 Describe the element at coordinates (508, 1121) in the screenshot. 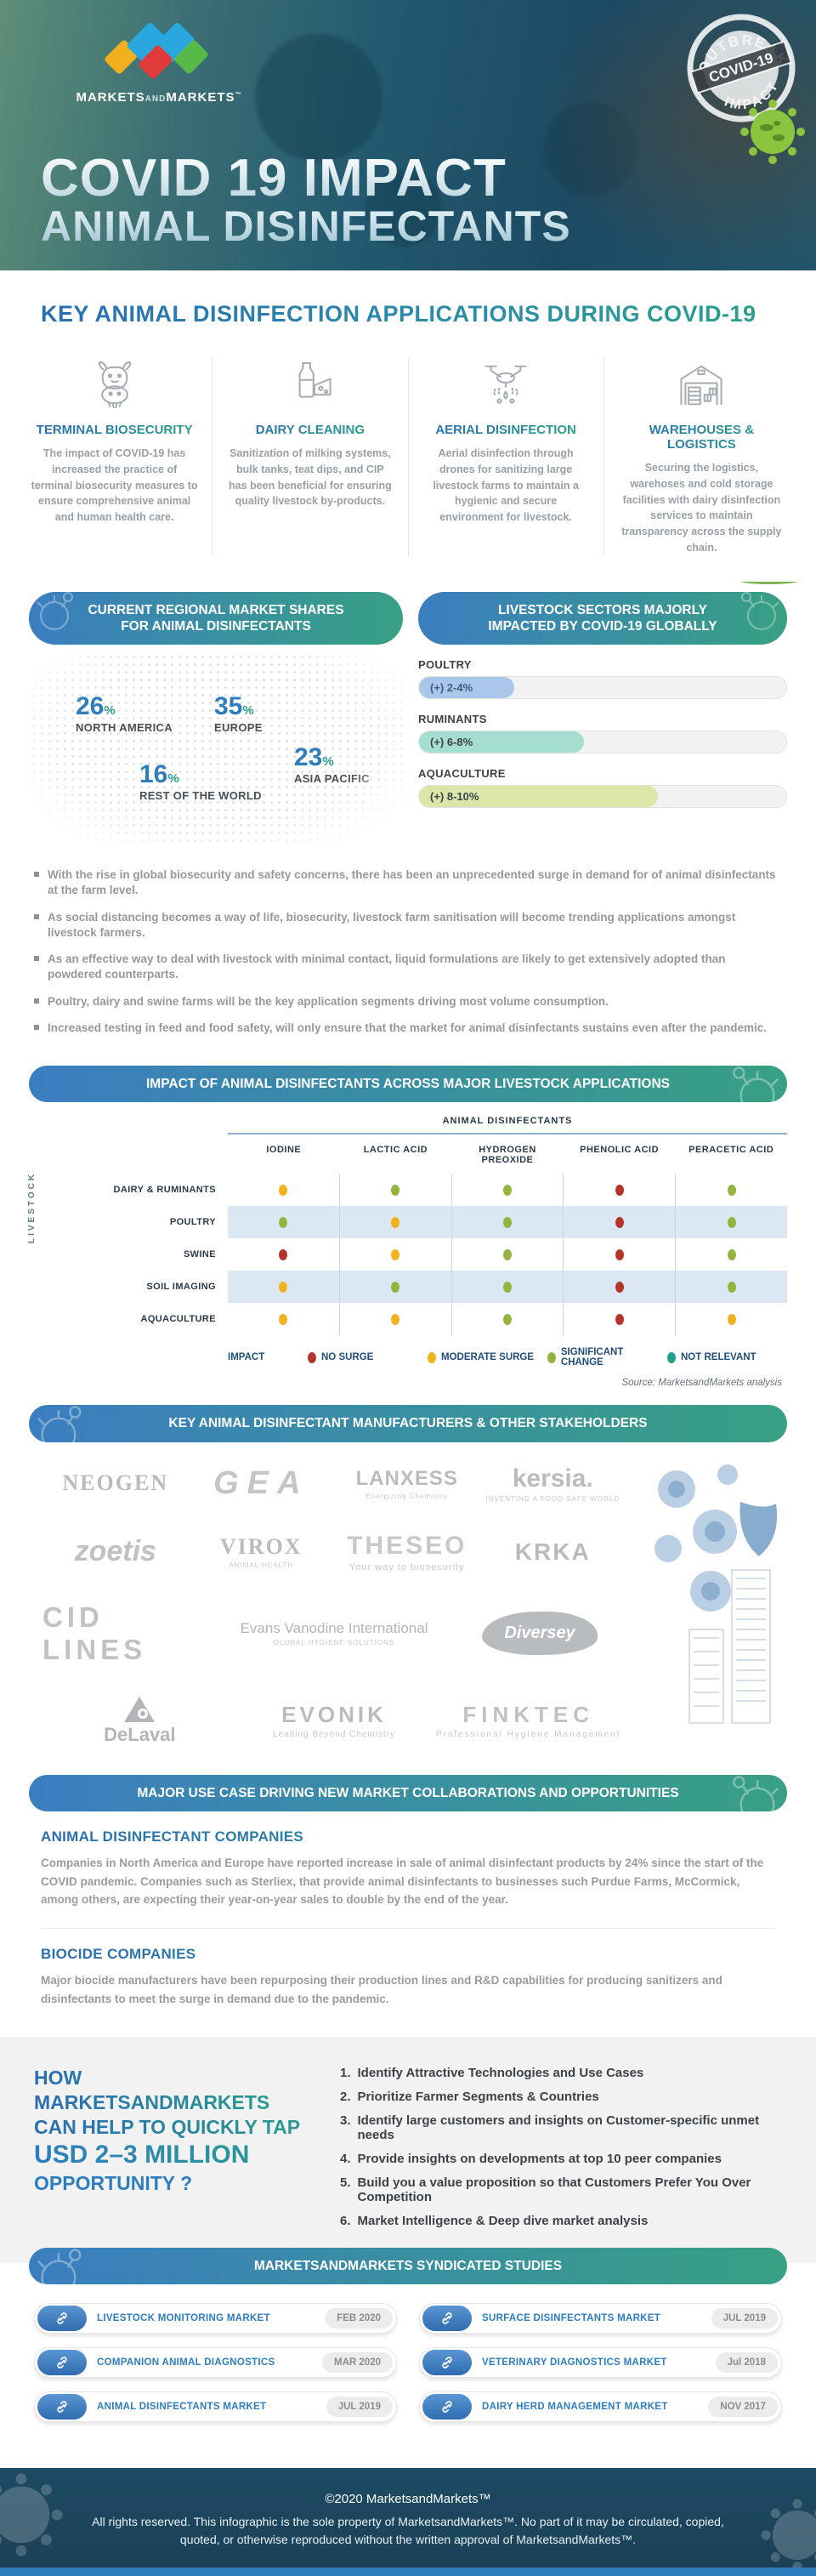

I see `disinfectants-axis-label: ANIMAL DISINFECTANTS` at that location.